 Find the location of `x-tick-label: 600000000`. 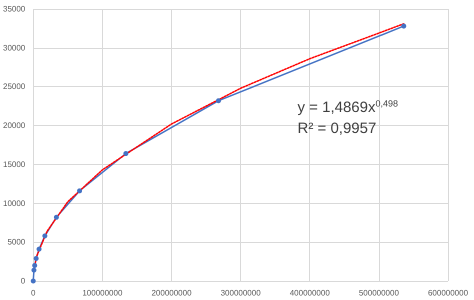

x-tick-label: 600000000 is located at coordinates (448, 293).